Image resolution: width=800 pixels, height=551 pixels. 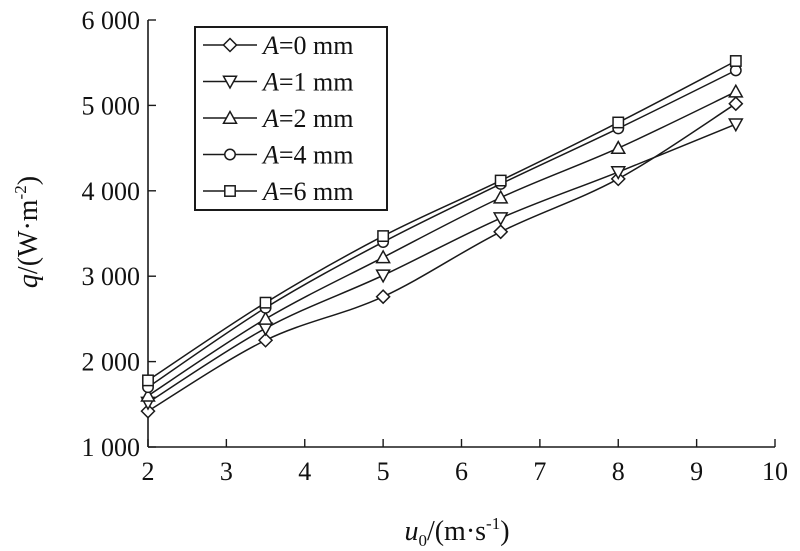 I want to click on x-tick-label: 6, so click(x=461, y=471).